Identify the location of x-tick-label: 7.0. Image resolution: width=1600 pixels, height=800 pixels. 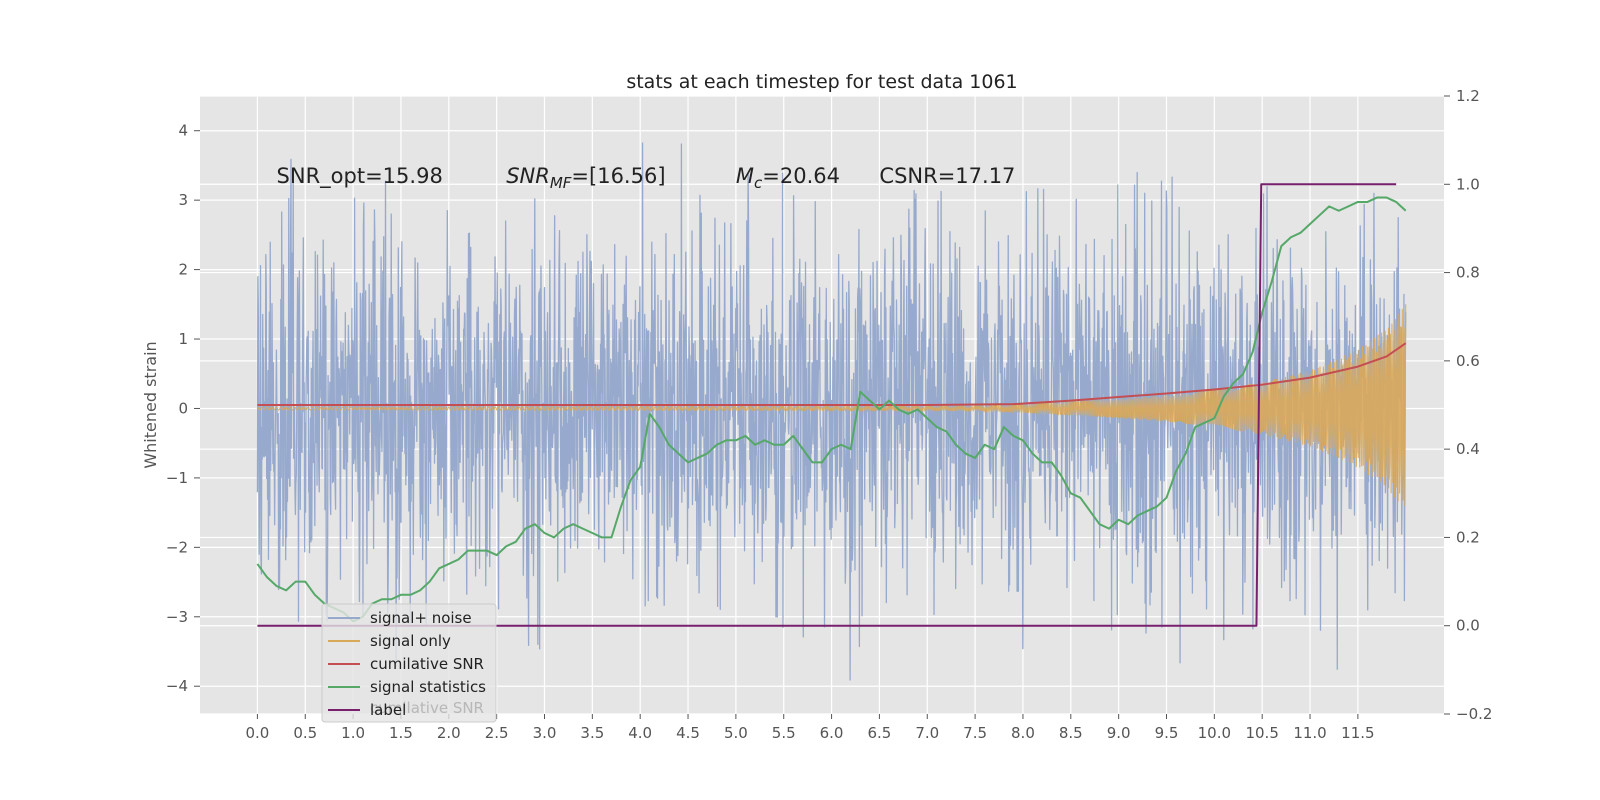
(927, 733).